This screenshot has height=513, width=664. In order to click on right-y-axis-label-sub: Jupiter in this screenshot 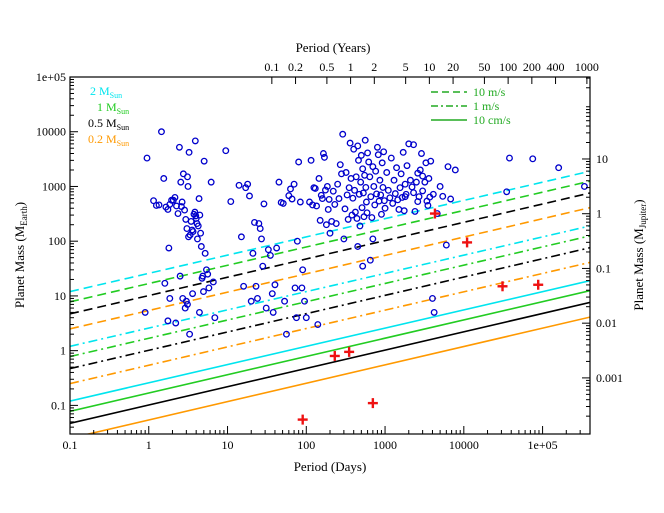, I will do `click(643, 216)`.